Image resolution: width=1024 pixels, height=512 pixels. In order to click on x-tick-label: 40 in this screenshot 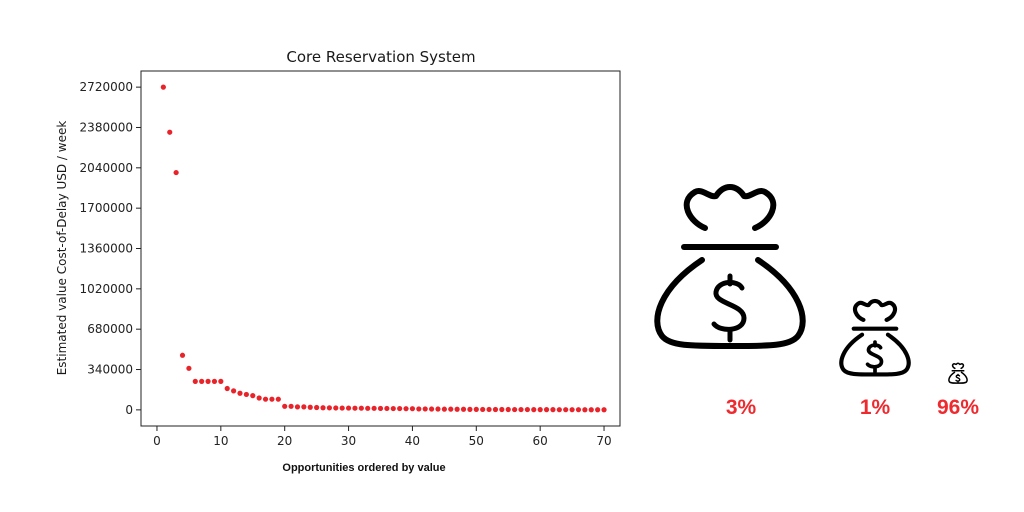, I will do `click(412, 441)`.